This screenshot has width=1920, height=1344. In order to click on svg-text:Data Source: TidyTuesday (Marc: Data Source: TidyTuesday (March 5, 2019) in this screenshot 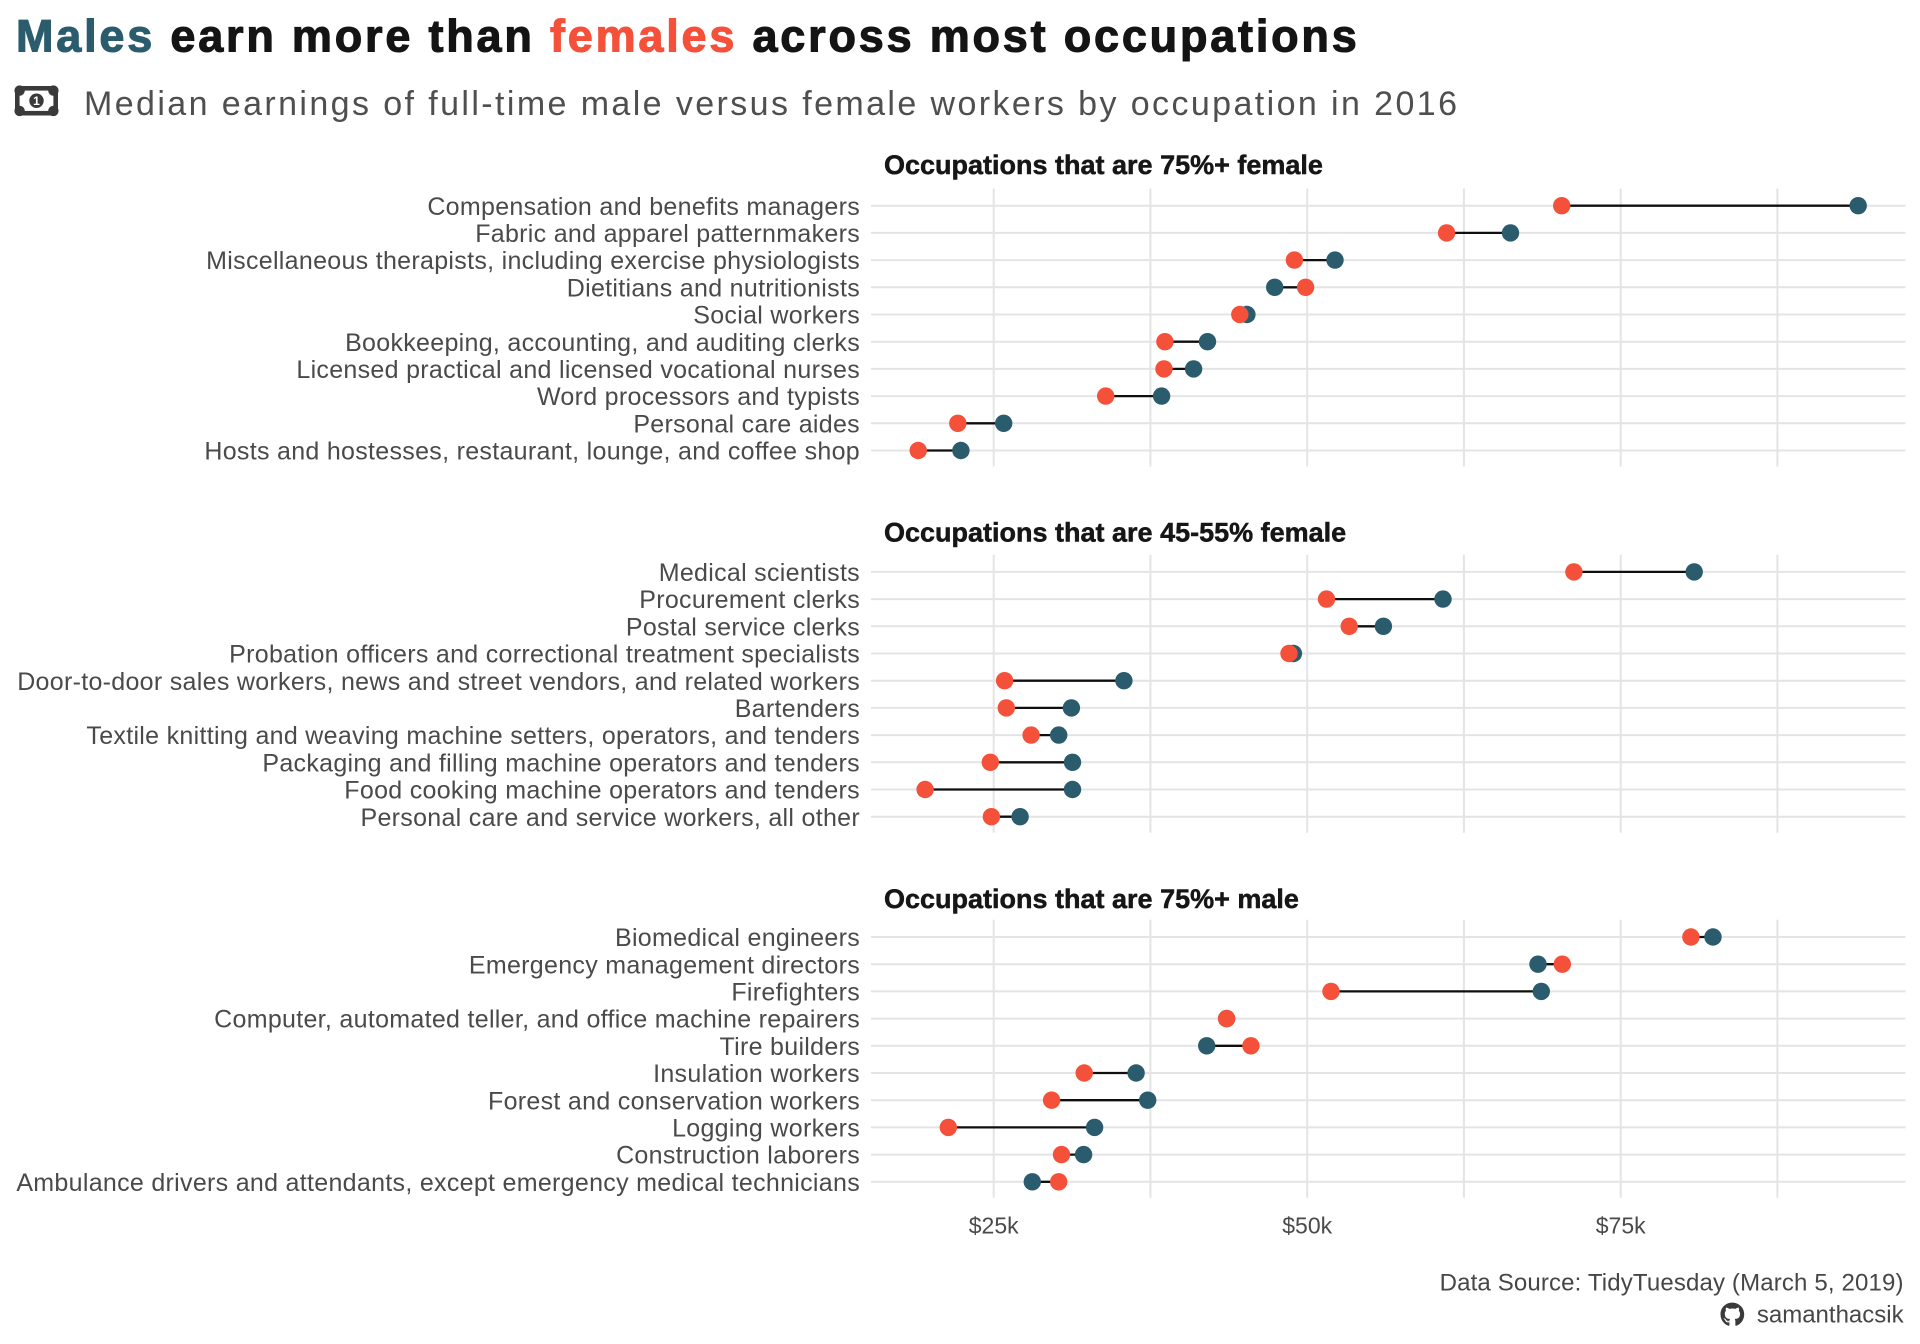, I will do `click(1672, 1283)`.